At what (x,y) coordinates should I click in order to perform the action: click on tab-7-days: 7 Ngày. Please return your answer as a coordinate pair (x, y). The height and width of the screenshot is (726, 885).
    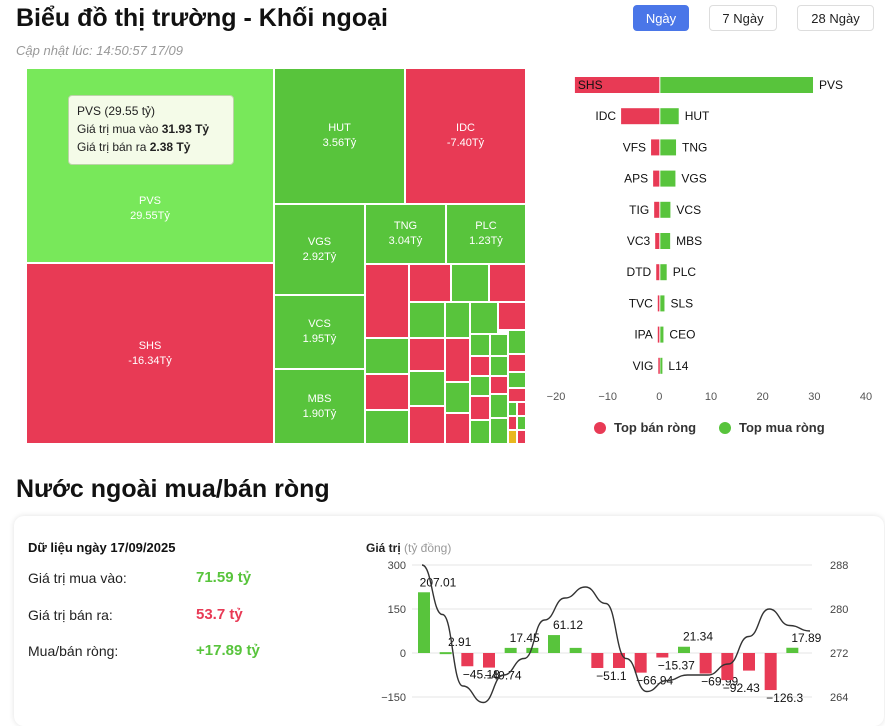
    Looking at the image, I should click on (743, 18).